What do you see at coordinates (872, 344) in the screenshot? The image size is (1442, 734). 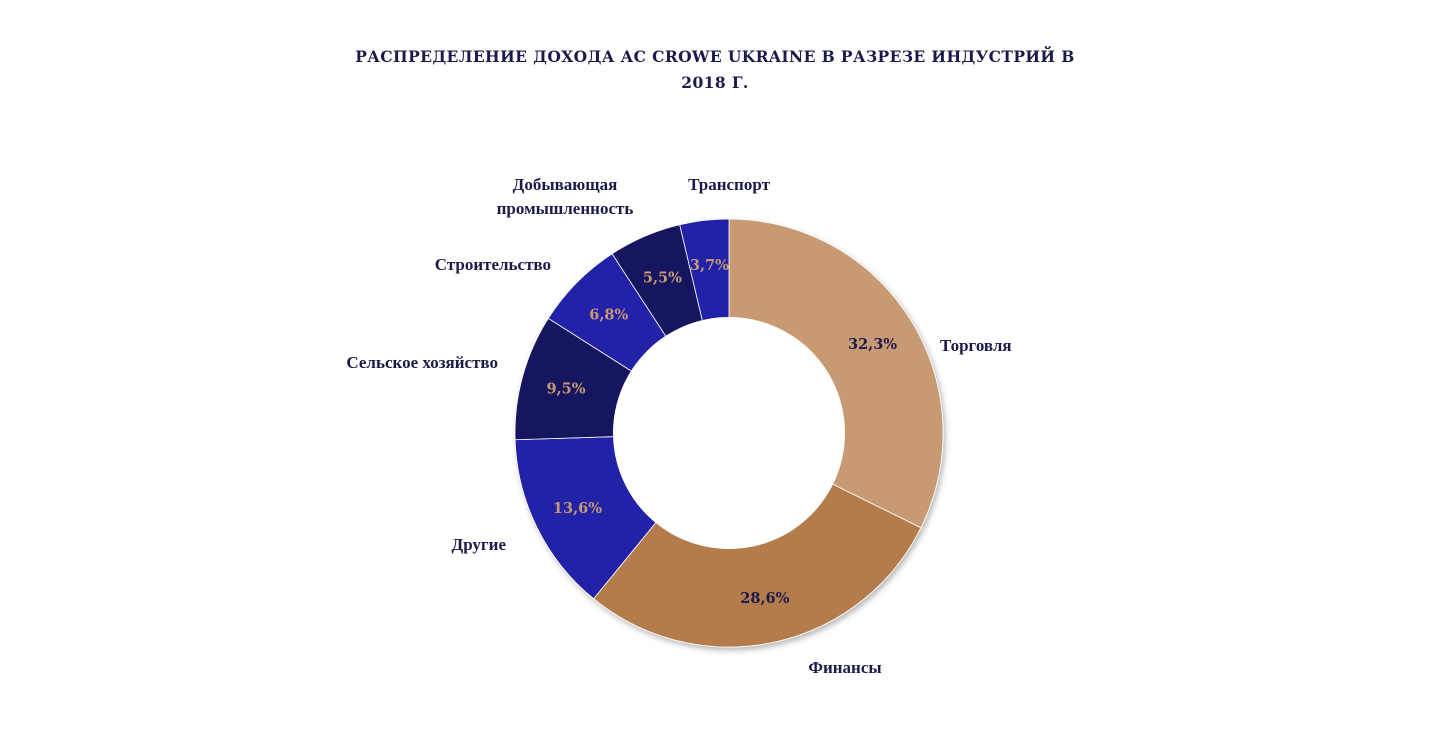 I see `value-label-1: 32,3%` at bounding box center [872, 344].